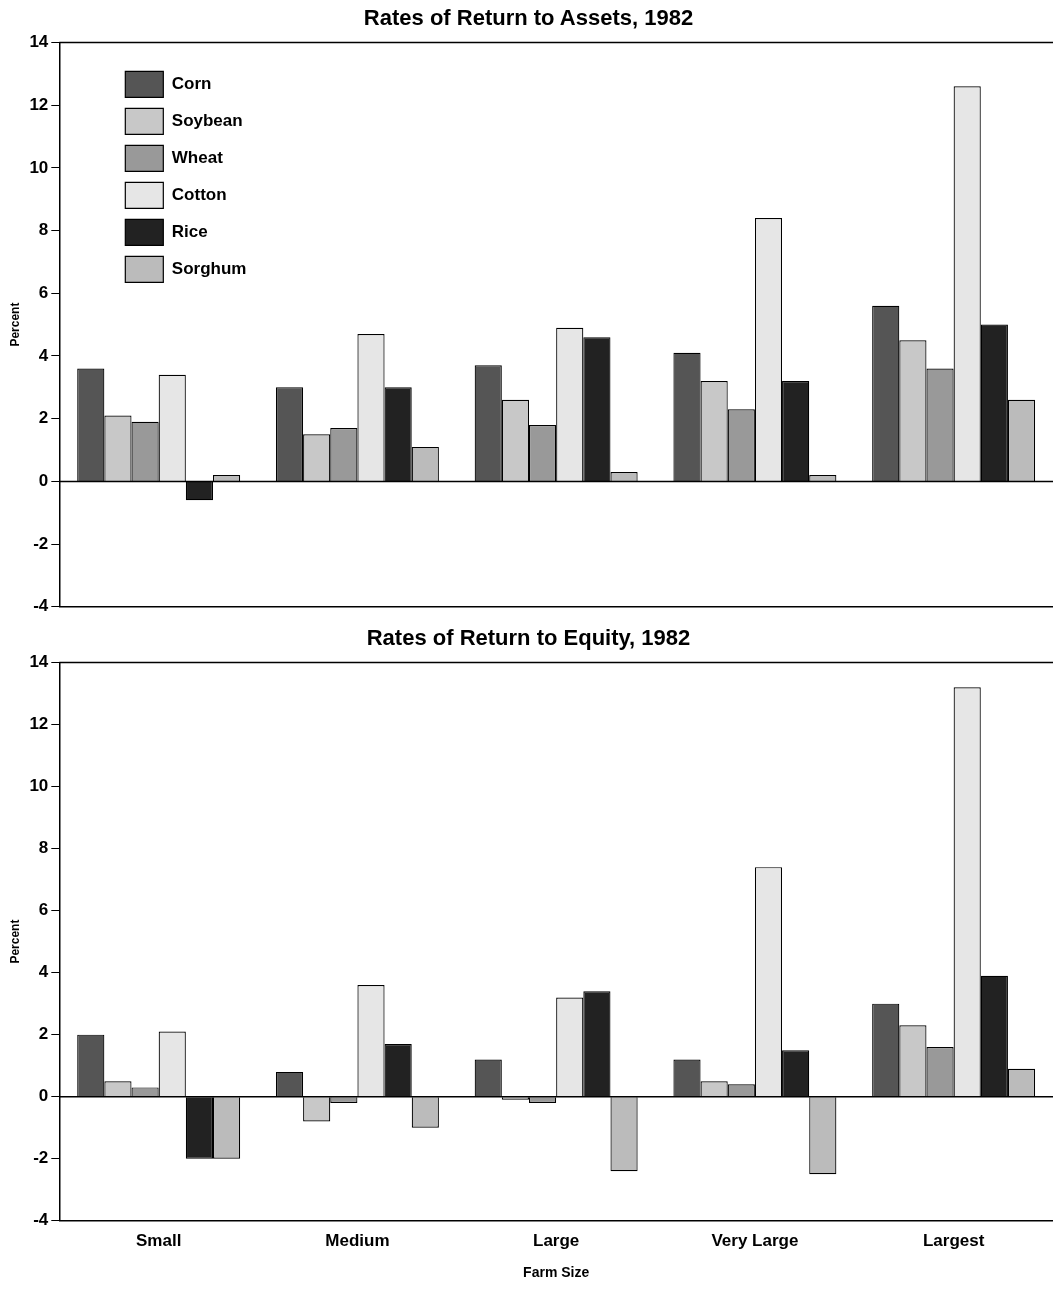 The height and width of the screenshot is (1290, 1053). What do you see at coordinates (528, 18) in the screenshot?
I see `chart-title: Rates of Return to Assets, 1982` at bounding box center [528, 18].